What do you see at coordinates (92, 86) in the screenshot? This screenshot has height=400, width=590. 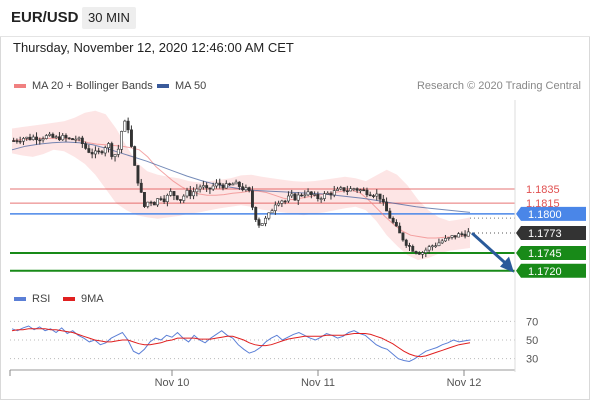 I see `legend-ma20-label: MA 20 + Bollinger Bands` at bounding box center [92, 86].